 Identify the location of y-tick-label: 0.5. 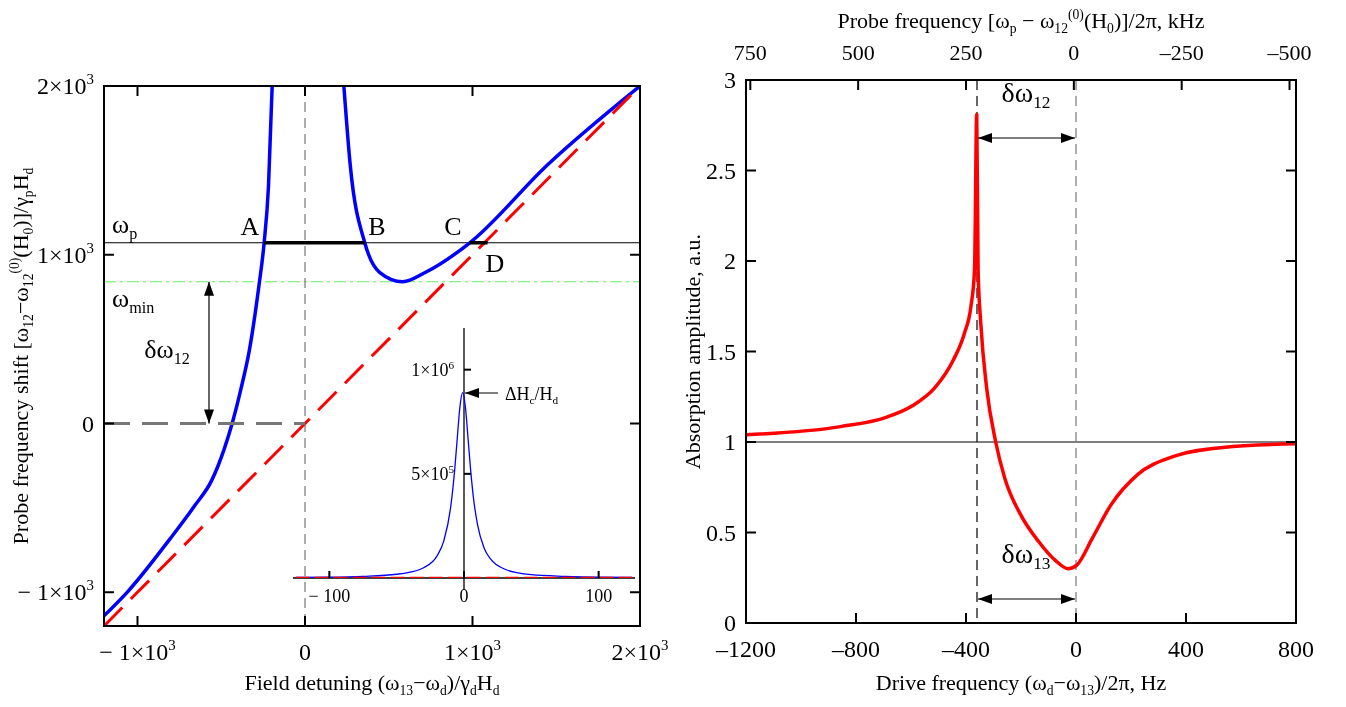
(721, 532).